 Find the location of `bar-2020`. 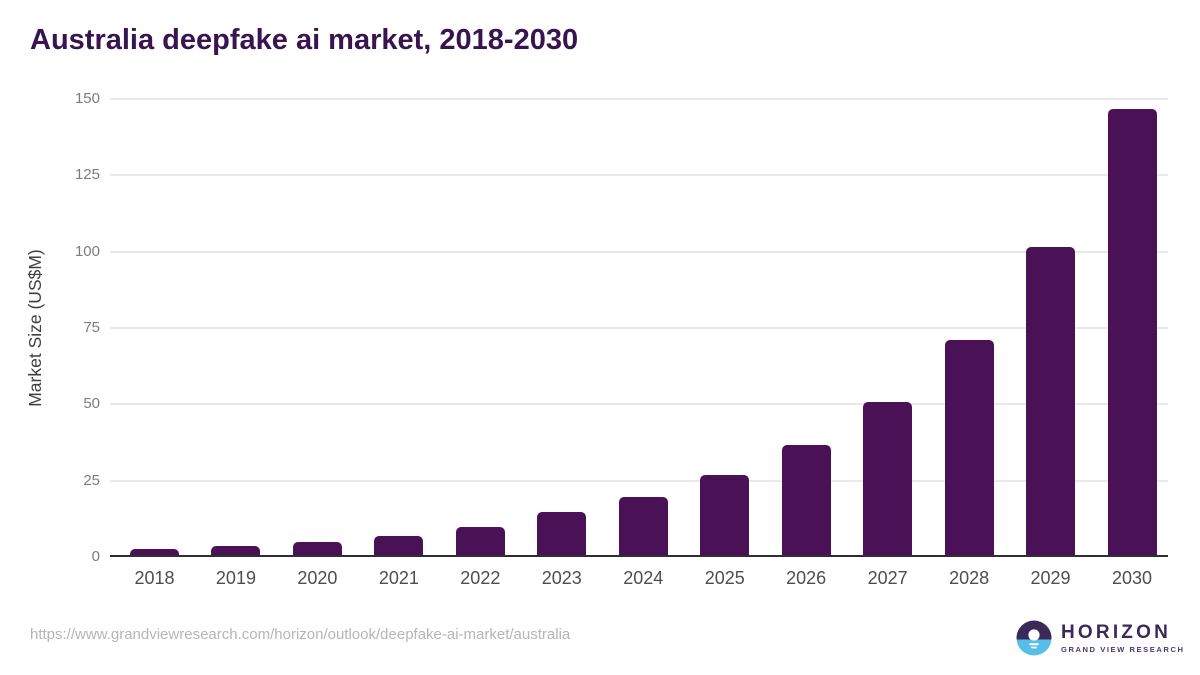

bar-2020 is located at coordinates (317, 548).